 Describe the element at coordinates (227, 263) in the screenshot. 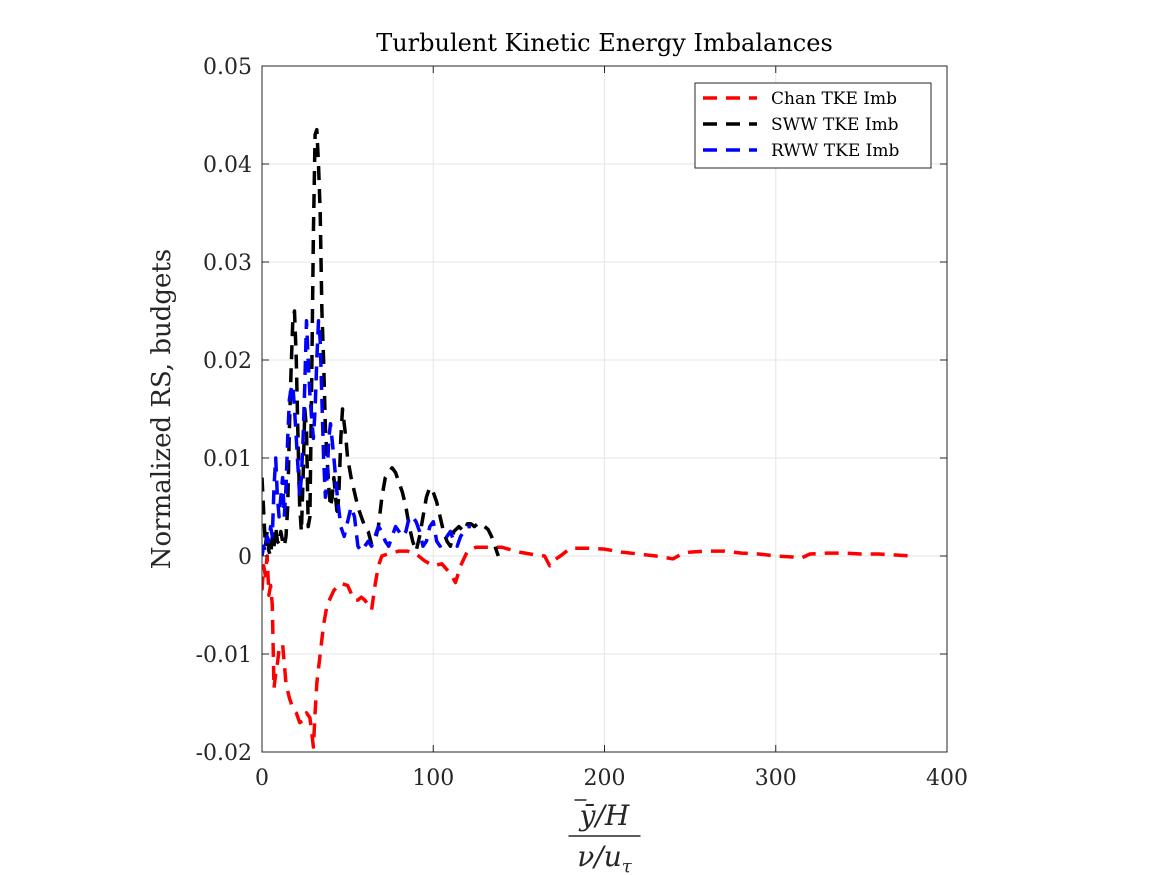

I see `y-tick-label: 0.03` at that location.